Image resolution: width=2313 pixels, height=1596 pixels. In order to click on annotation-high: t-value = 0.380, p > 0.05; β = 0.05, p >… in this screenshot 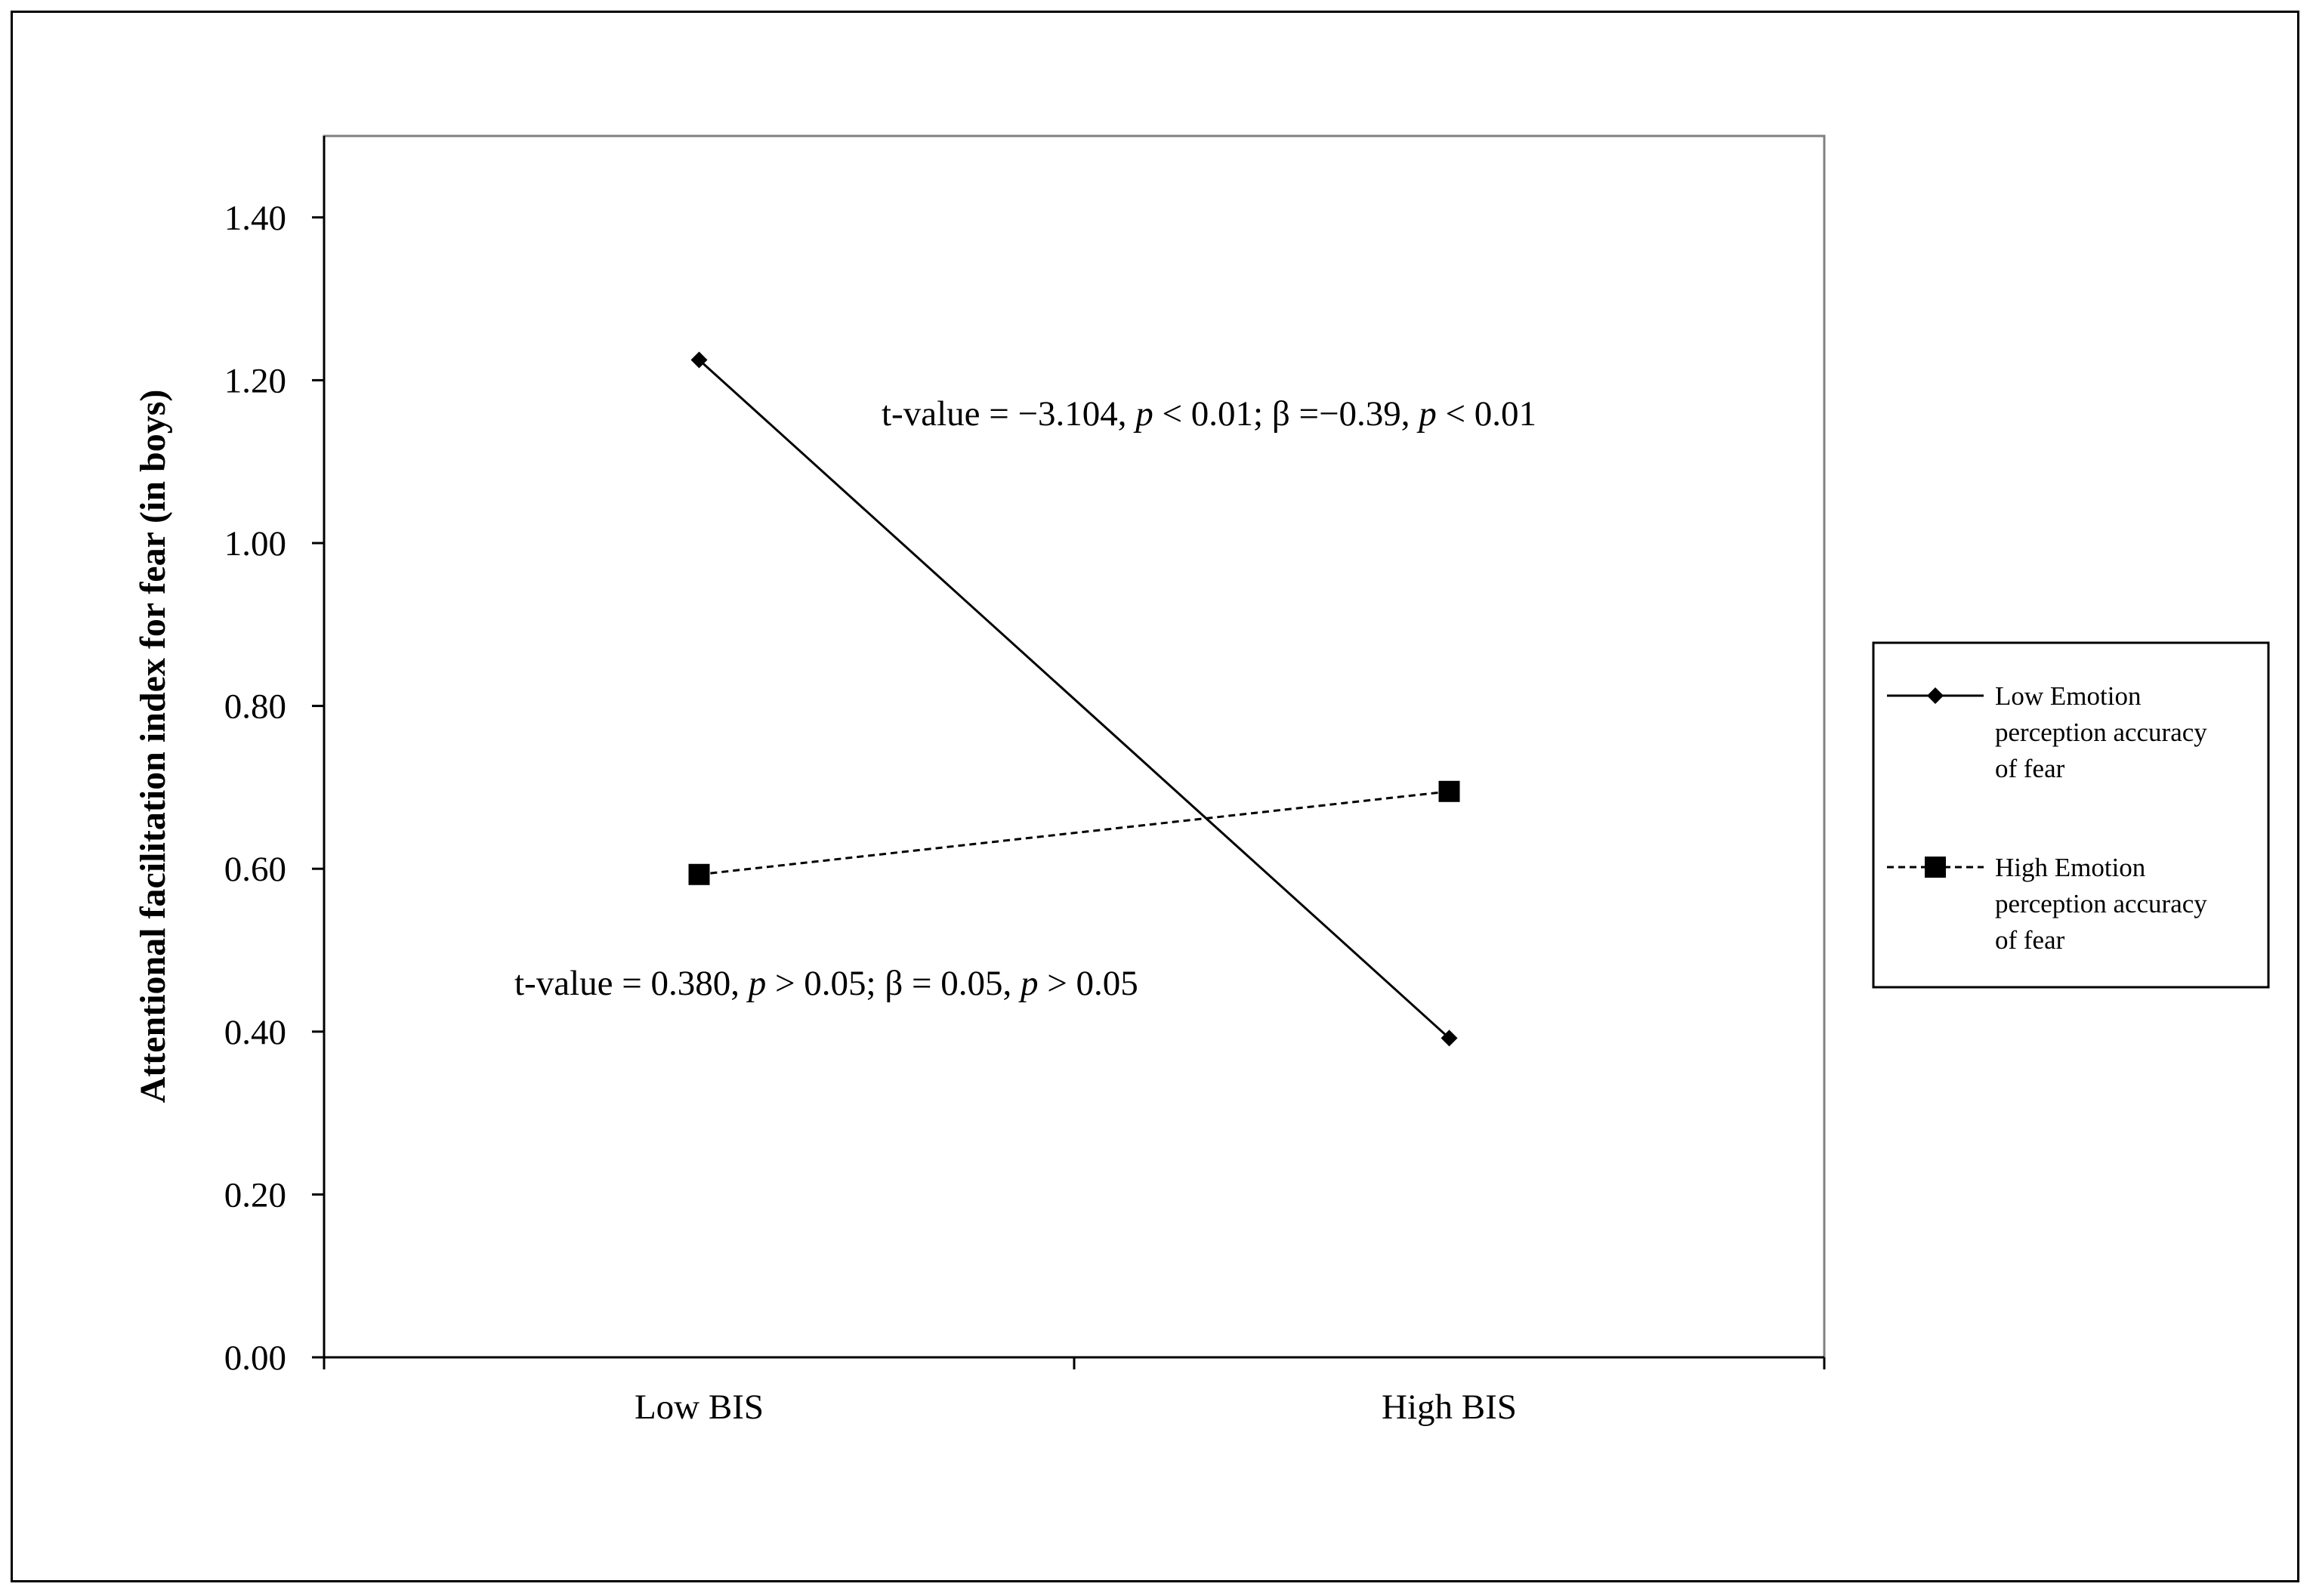, I will do `click(826, 983)`.